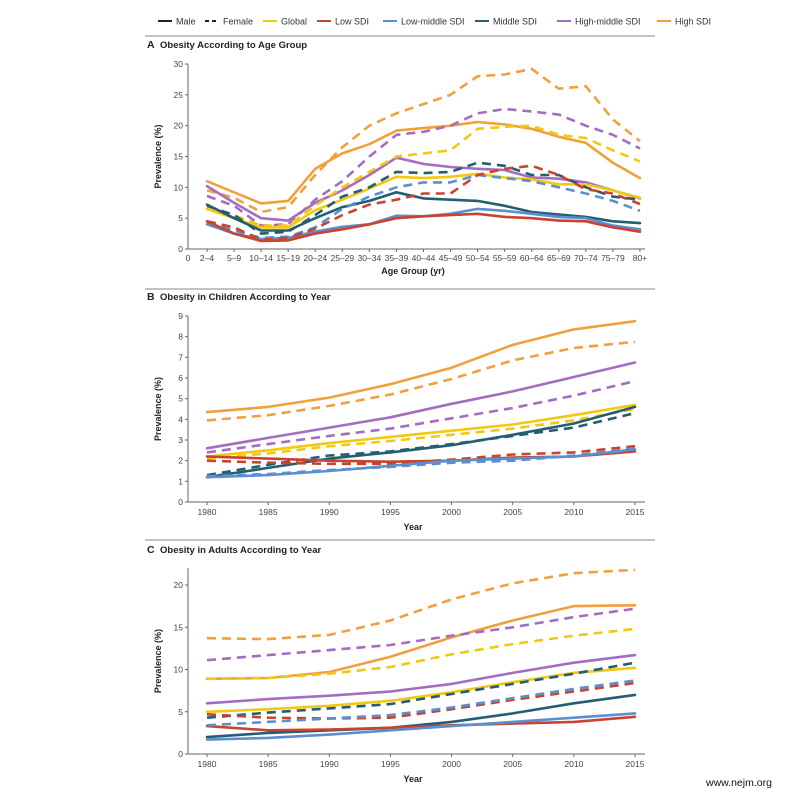 Image resolution: width=800 pixels, height=800 pixels. Describe the element at coordinates (261, 258) in the screenshot. I see `x-tick-label: 10–14` at that location.